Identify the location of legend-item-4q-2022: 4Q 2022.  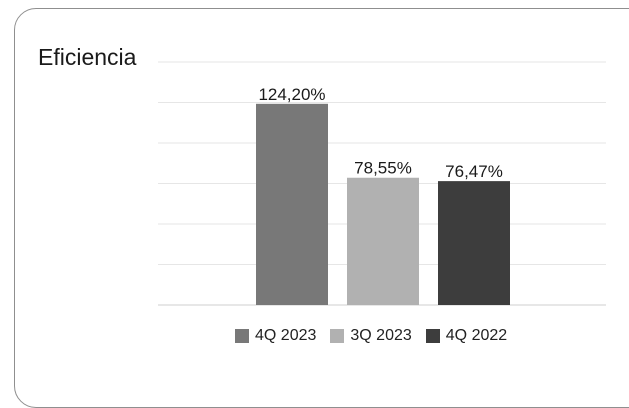
(466, 336).